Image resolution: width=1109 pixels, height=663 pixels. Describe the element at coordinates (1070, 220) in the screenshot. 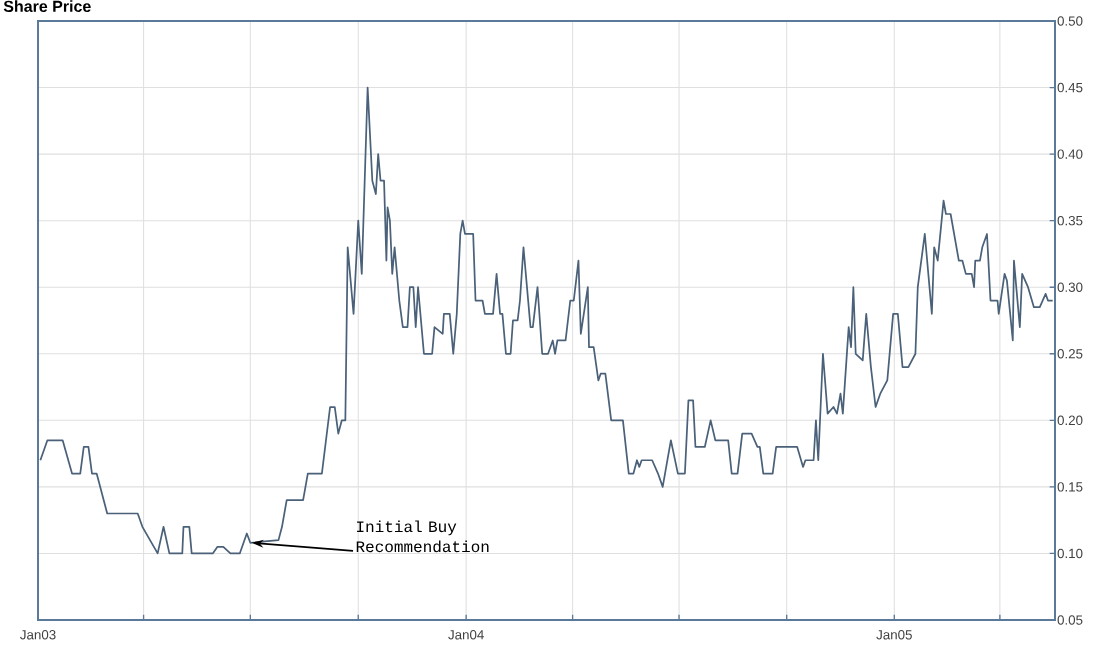

I see `y-tick-label: 0.35` at that location.